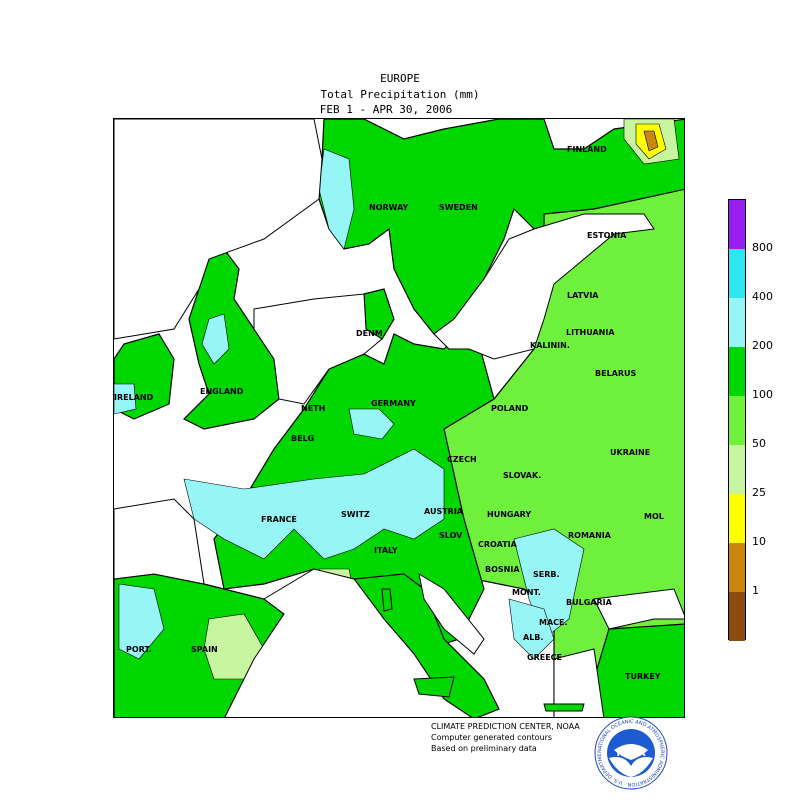 This screenshot has width=800, height=800. Describe the element at coordinates (222, 391) in the screenshot. I see `country-label-england: ENGLAND` at that location.